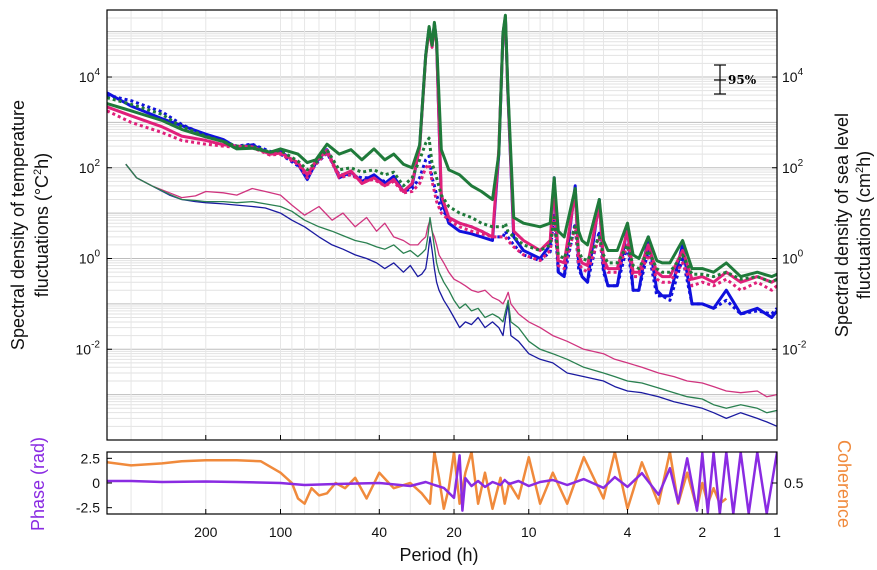 The height and width of the screenshot is (570, 877). I want to click on right-tick-label: 10⁻², so click(794, 348).